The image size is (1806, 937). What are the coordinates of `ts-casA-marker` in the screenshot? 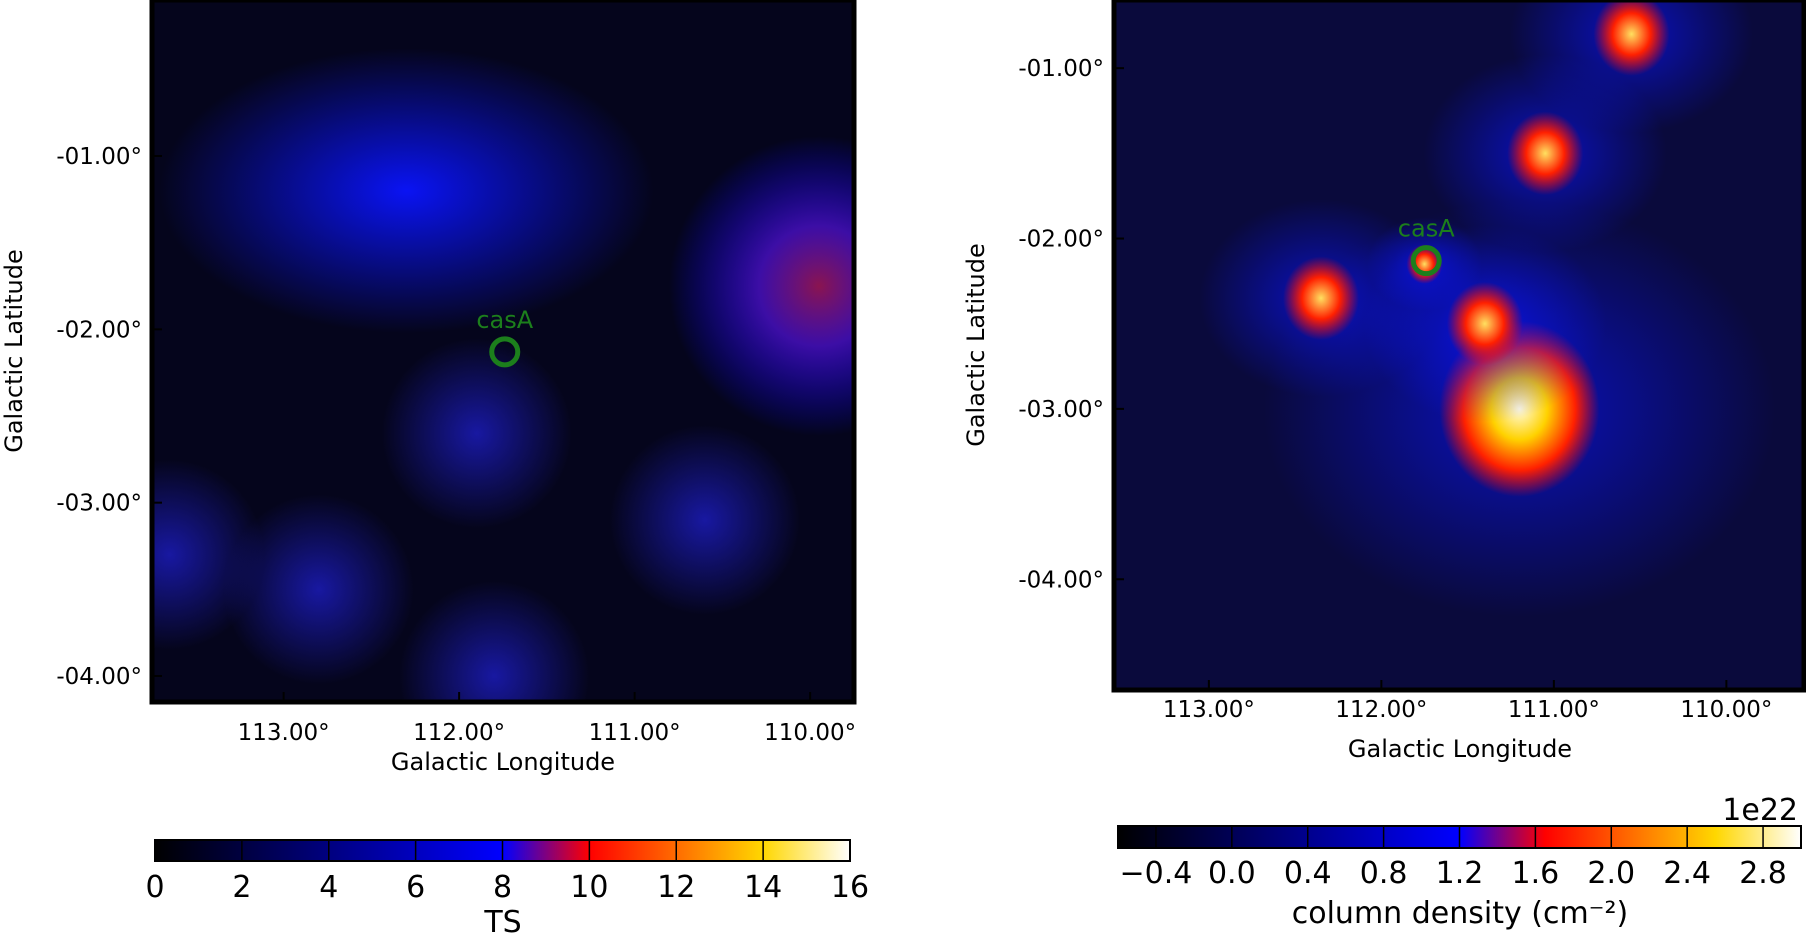 It's located at (505, 352).